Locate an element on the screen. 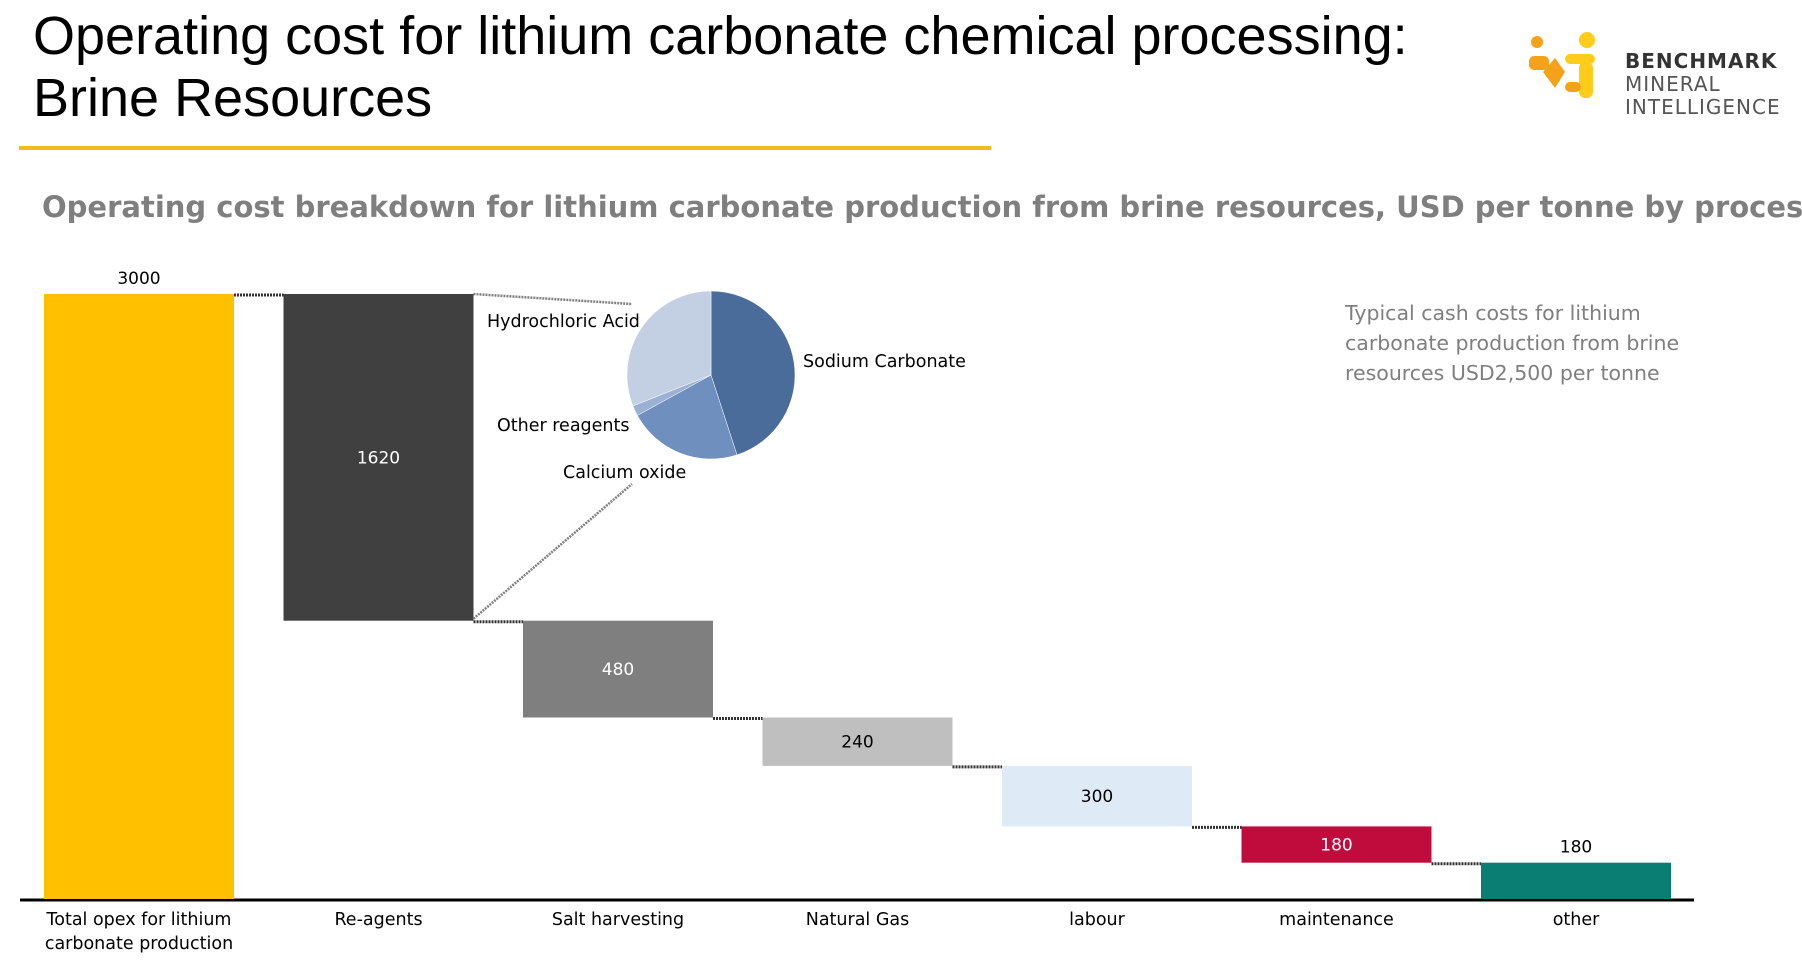  logo-word-mineral: MINERAL is located at coordinates (1673, 84).